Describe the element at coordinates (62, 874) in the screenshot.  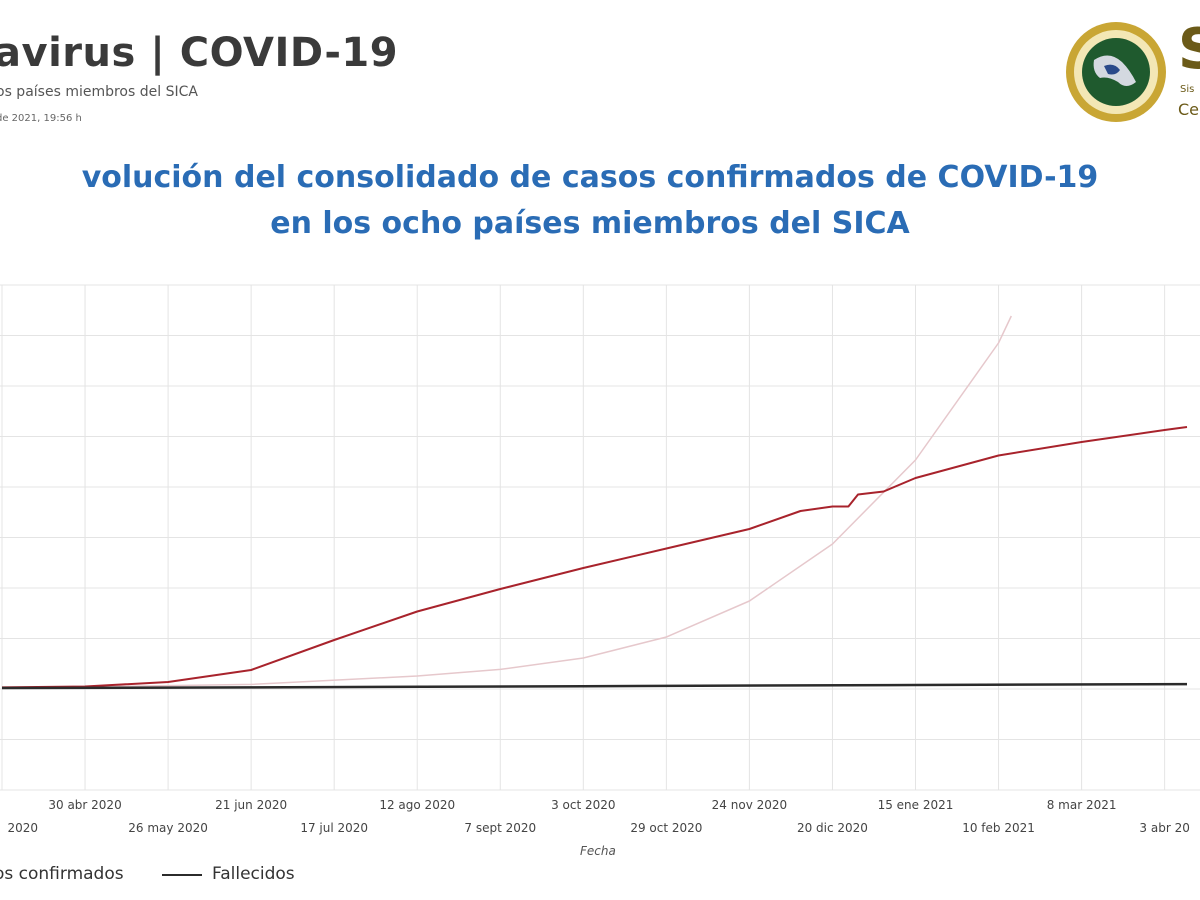
I see `legend-label-confirmados: os confirmados` at that location.